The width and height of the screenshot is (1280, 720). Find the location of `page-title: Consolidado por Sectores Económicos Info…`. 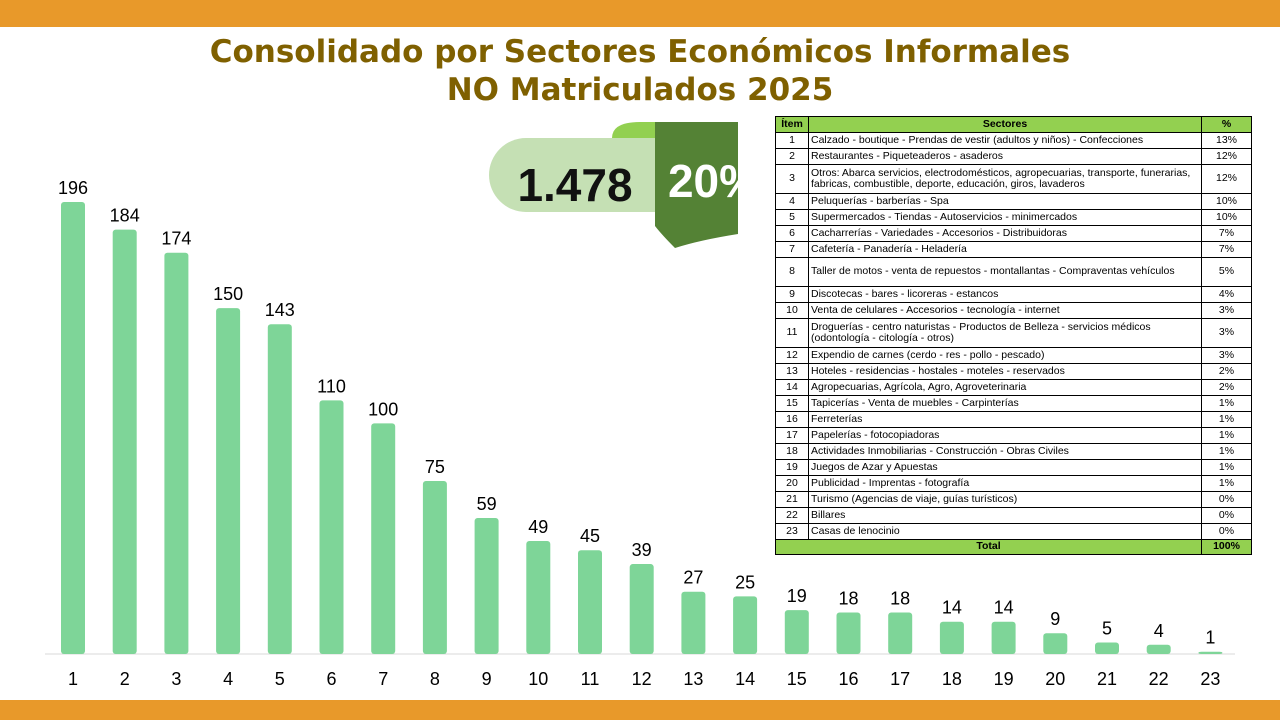

page-title: Consolidado por Sectores Económicos Info… is located at coordinates (640, 71).